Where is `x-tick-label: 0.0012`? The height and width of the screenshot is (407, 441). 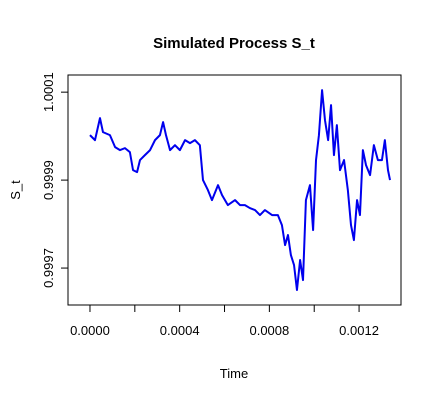 x-tick-label: 0.0012 is located at coordinates (359, 330).